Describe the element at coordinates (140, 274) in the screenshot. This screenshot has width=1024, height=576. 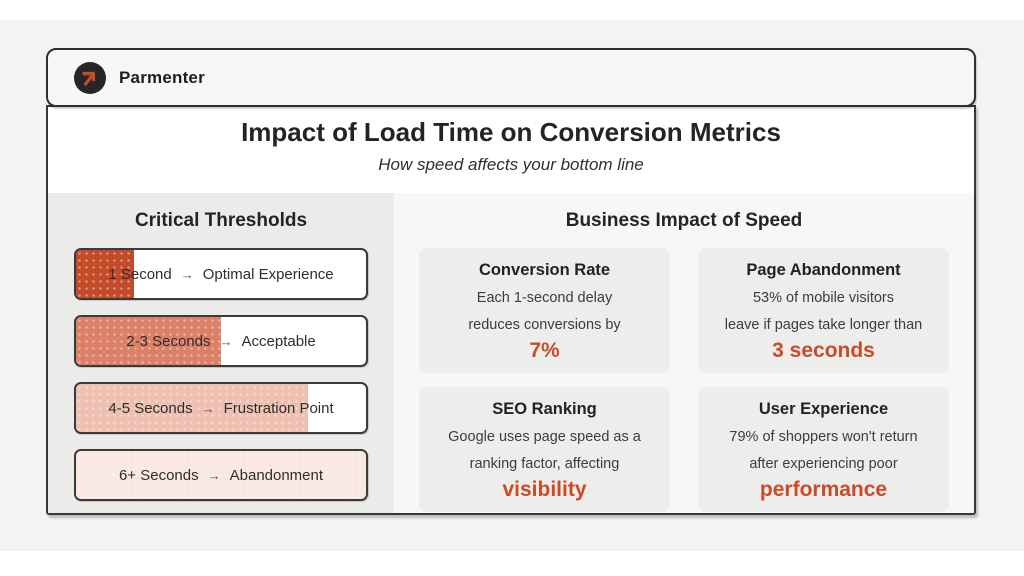
I see `threshold-time: 1 Second` at that location.